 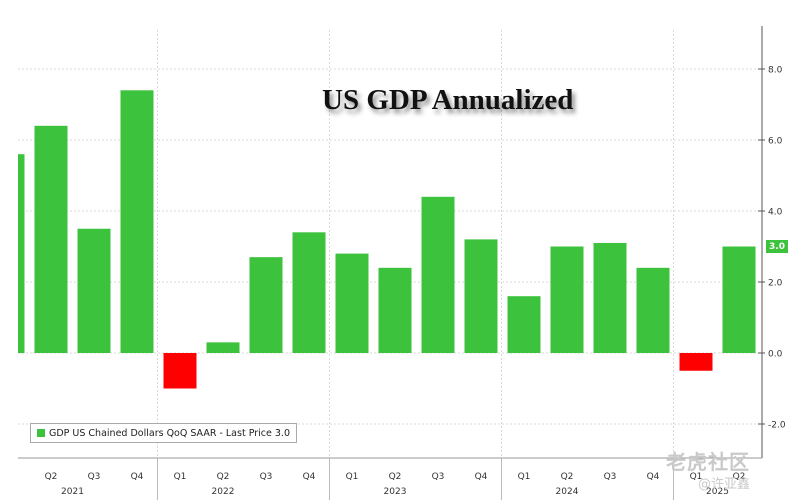 I want to click on bar-q3-2023, so click(x=438, y=274).